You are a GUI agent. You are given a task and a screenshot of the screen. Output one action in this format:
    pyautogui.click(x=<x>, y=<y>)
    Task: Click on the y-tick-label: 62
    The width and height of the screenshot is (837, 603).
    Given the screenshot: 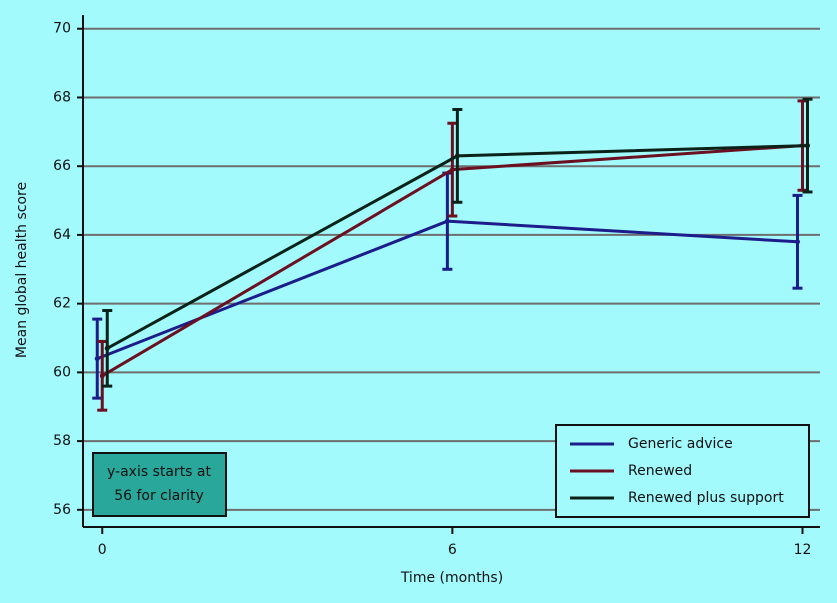 What is the action you would take?
    pyautogui.click(x=62, y=304)
    